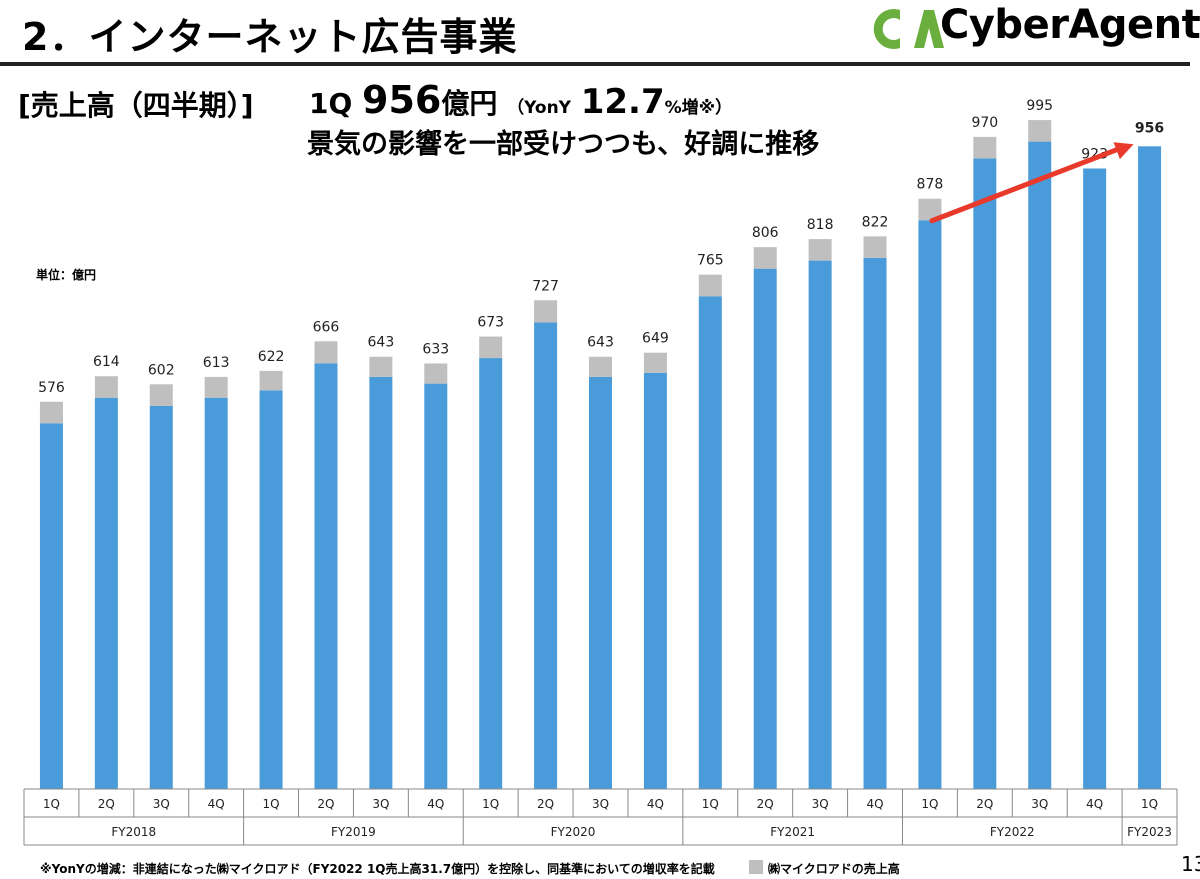 This screenshot has height=879, width=1200. I want to click on ca-logo-mark-icon, so click(908, 29).